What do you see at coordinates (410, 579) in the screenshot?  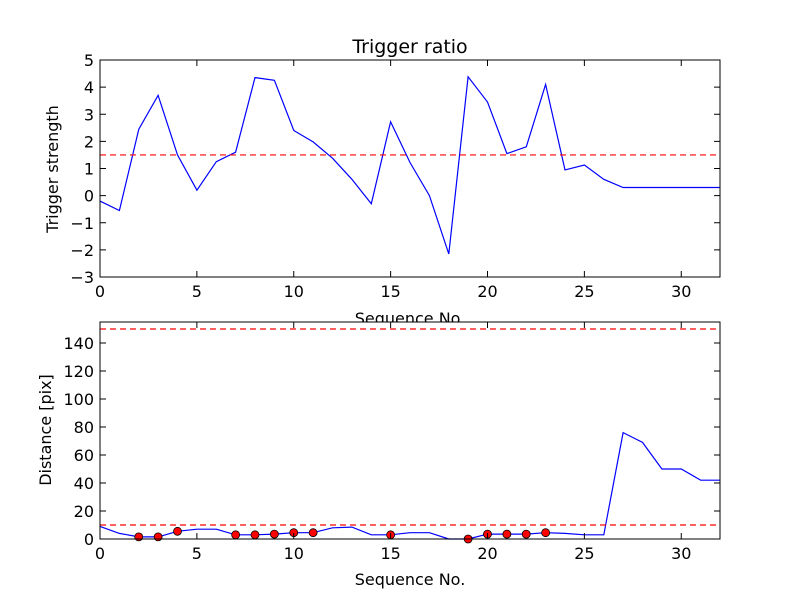 I see `x-axis-label: Sequence No.` at bounding box center [410, 579].